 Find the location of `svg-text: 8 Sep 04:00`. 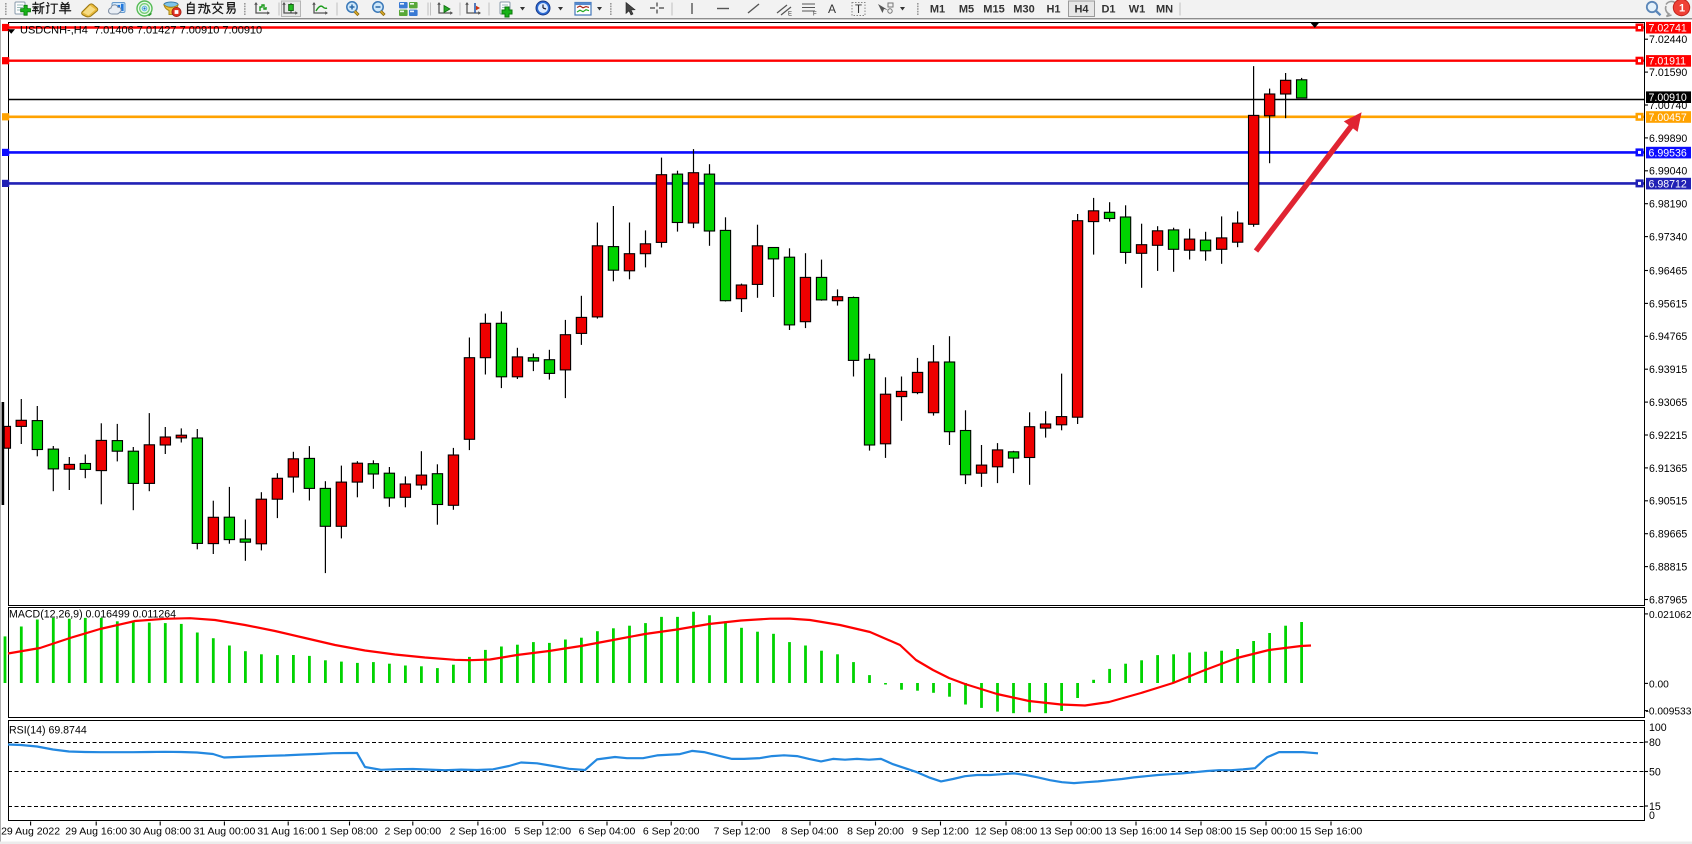

svg-text: 8 Sep 04:00 is located at coordinates (810, 832).